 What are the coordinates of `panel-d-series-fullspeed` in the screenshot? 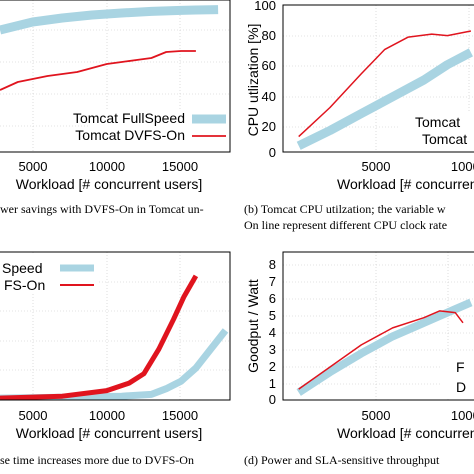 It's located at (384, 347).